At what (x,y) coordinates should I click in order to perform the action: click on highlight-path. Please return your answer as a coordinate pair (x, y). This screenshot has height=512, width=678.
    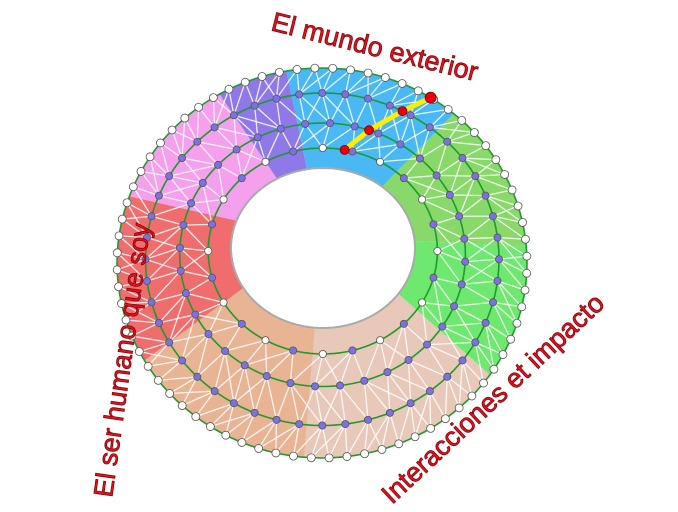
    Looking at the image, I should click on (388, 123).